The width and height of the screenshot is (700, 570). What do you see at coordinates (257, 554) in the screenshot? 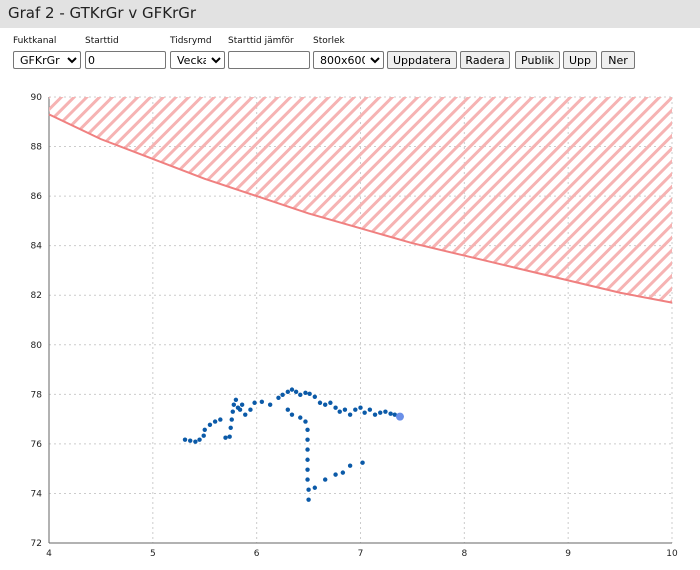
I see `x-tick-label: 6` at bounding box center [257, 554].